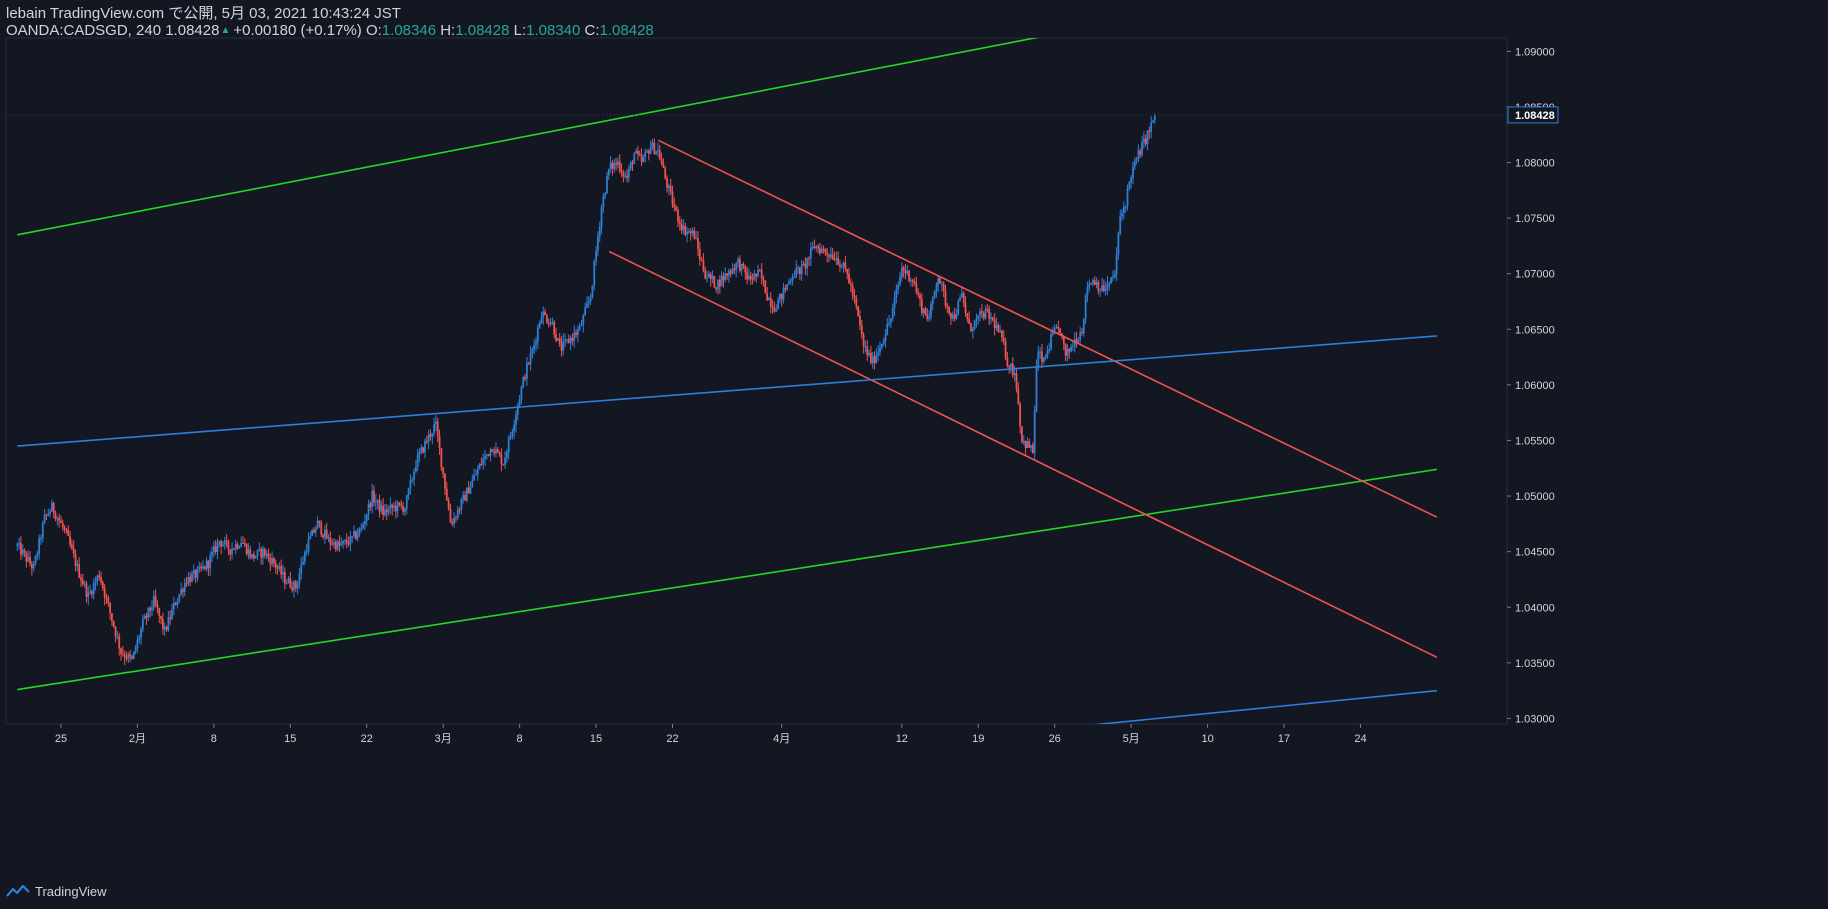  Describe the element at coordinates (448, 30) in the screenshot. I see `high-label: H:` at that location.